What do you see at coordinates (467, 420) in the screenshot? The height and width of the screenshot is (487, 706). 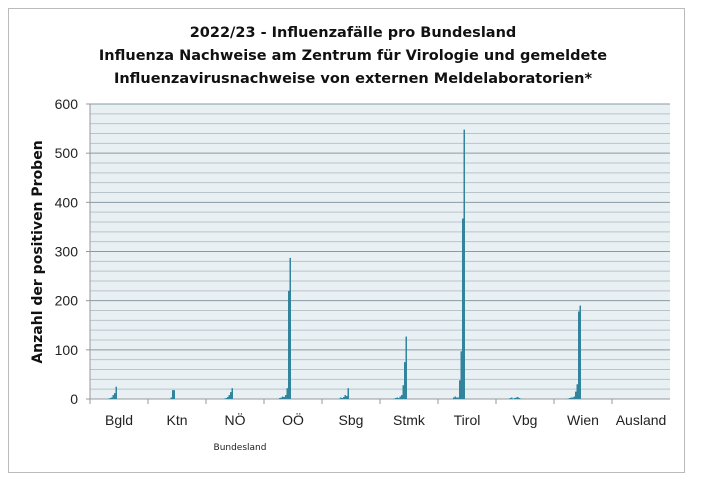 I see `x-tick-label: Tirol` at bounding box center [467, 420].